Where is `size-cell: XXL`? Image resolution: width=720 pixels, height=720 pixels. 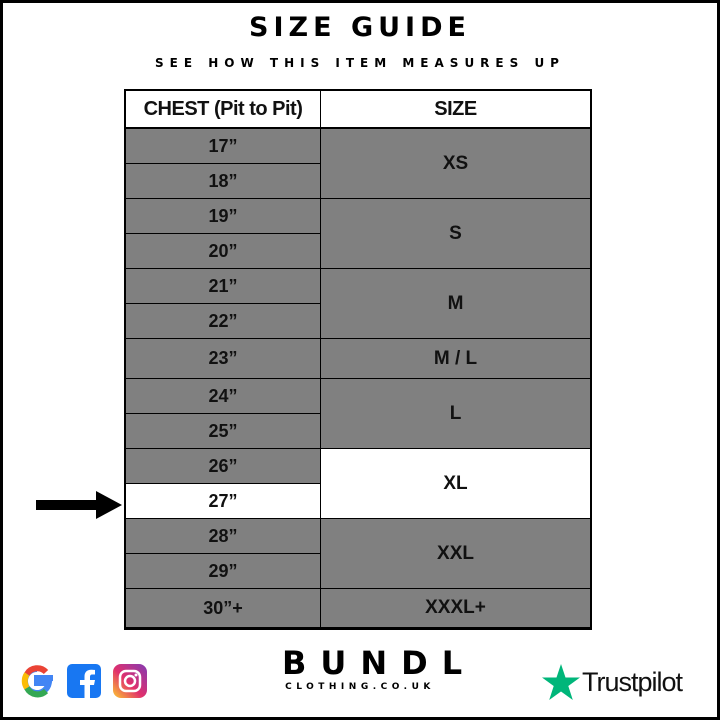
size-cell: XXL is located at coordinates (455, 554).